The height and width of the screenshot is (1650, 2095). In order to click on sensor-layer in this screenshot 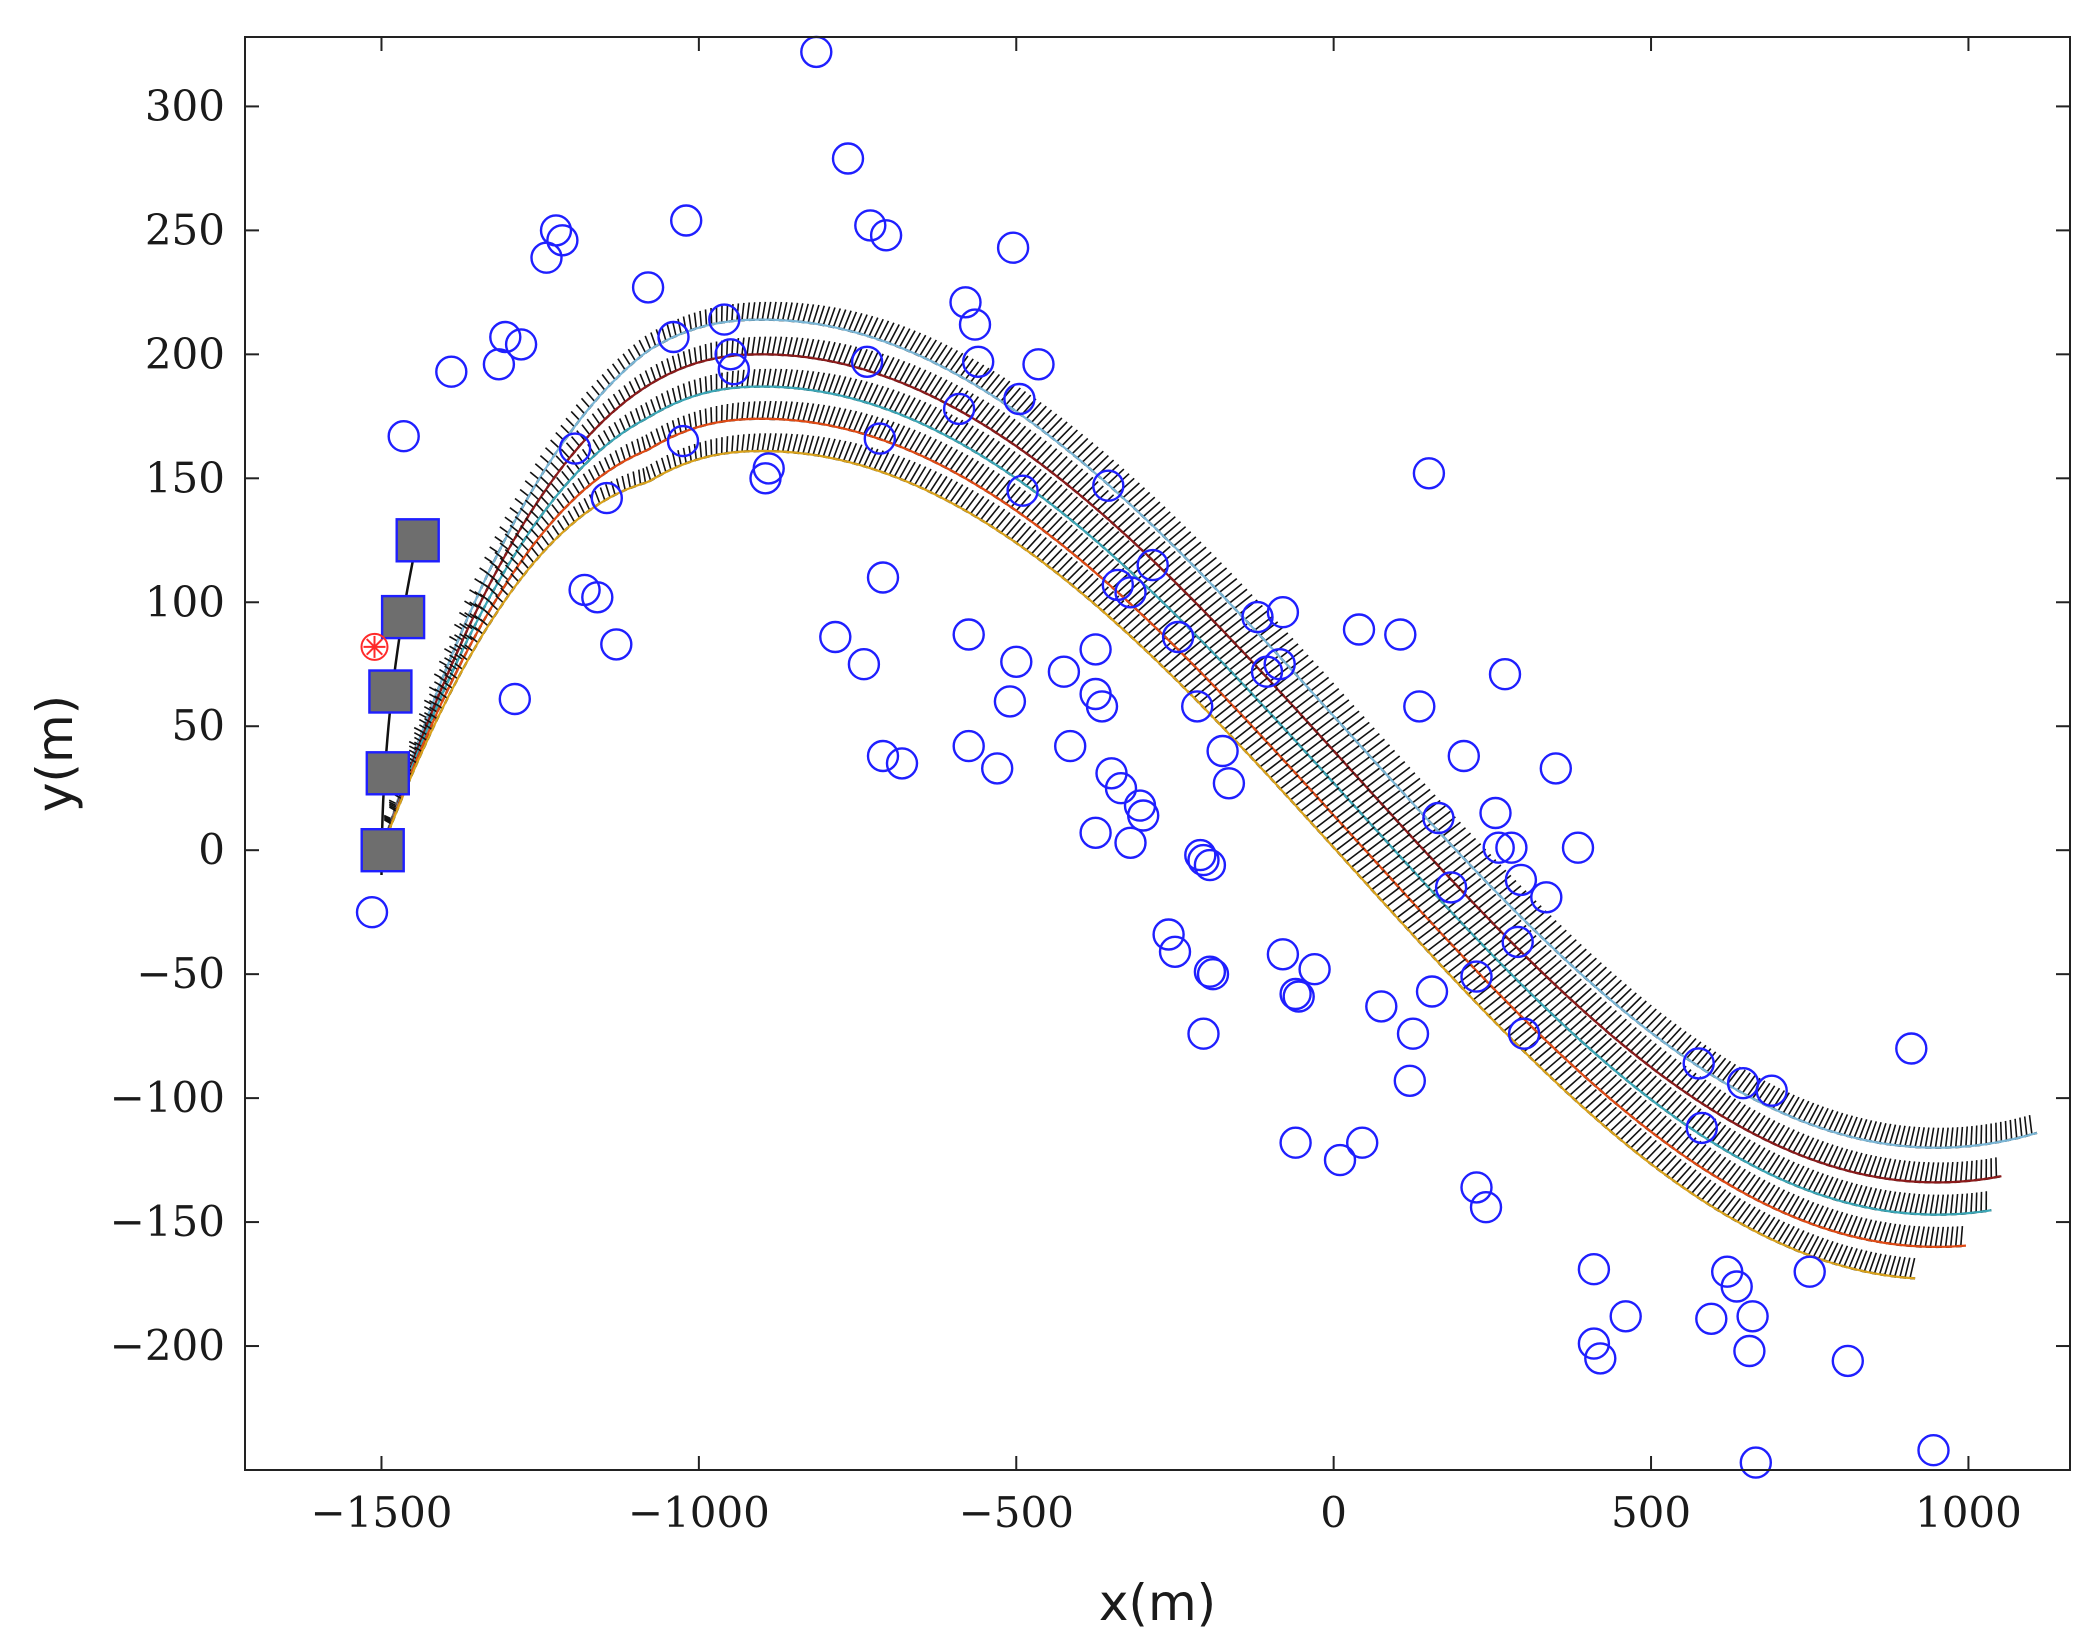, I will do `click(400, 695)`.